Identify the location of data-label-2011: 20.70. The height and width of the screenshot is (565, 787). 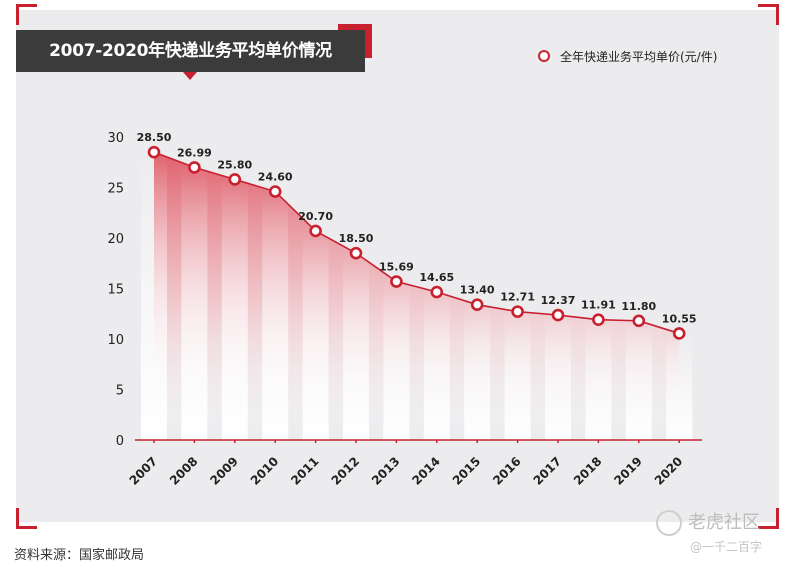
(315, 216).